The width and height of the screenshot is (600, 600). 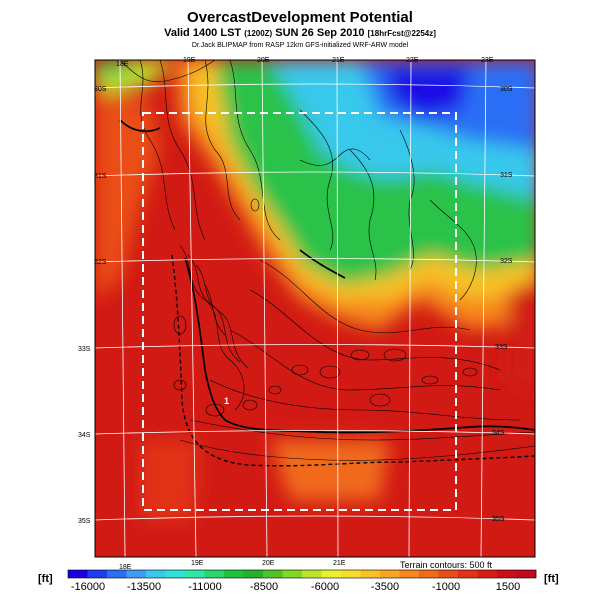 I want to click on lat-label-left: 30S, so click(x=100, y=89).